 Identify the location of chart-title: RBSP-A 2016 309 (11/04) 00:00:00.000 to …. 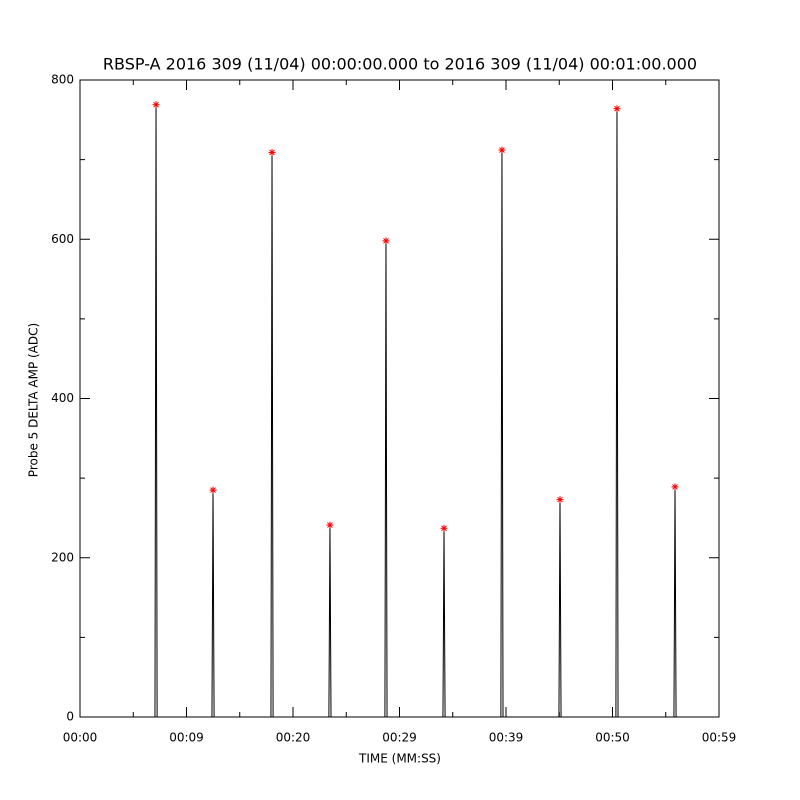
(400, 64).